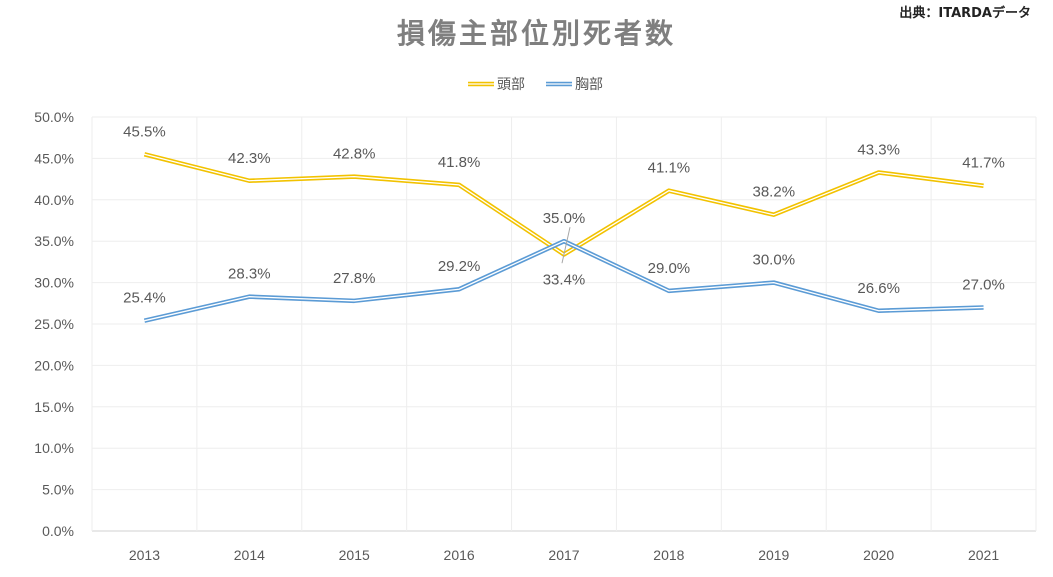  Describe the element at coordinates (58, 490) in the screenshot. I see `y-tick-label: 5.0%` at that location.